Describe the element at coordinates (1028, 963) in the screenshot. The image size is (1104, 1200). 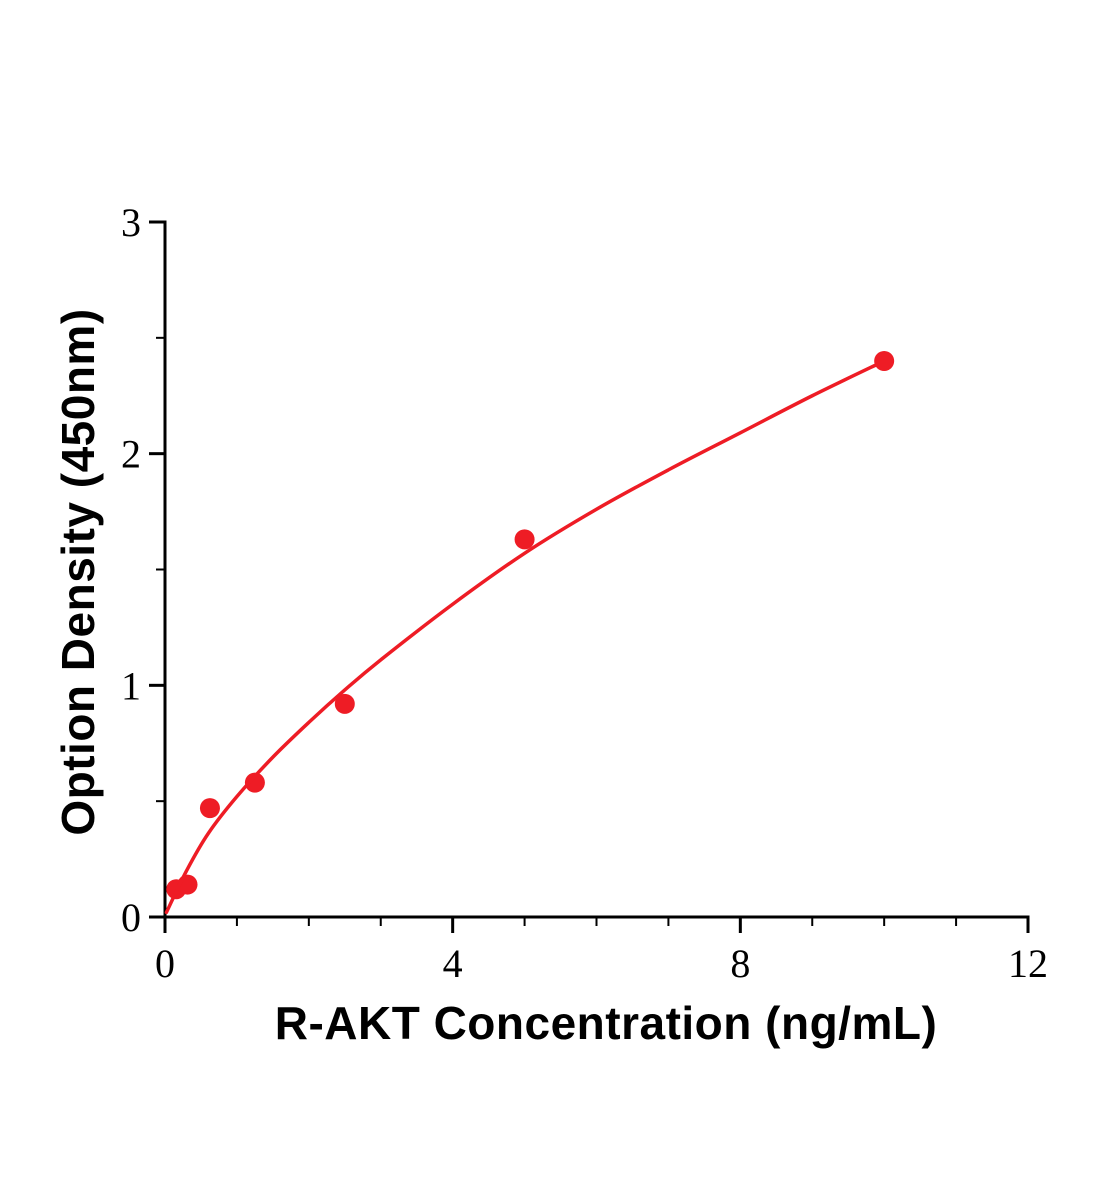
I see `x-tick-label: 12` at that location.